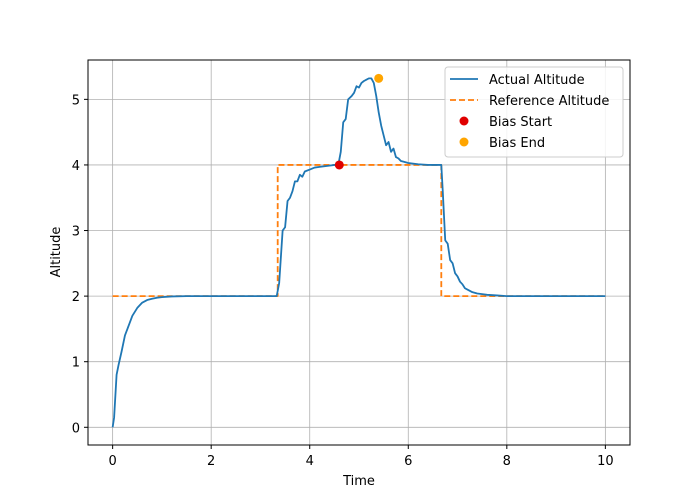 The height and width of the screenshot is (500, 700). I want to click on marker-bias-end, so click(379, 78).